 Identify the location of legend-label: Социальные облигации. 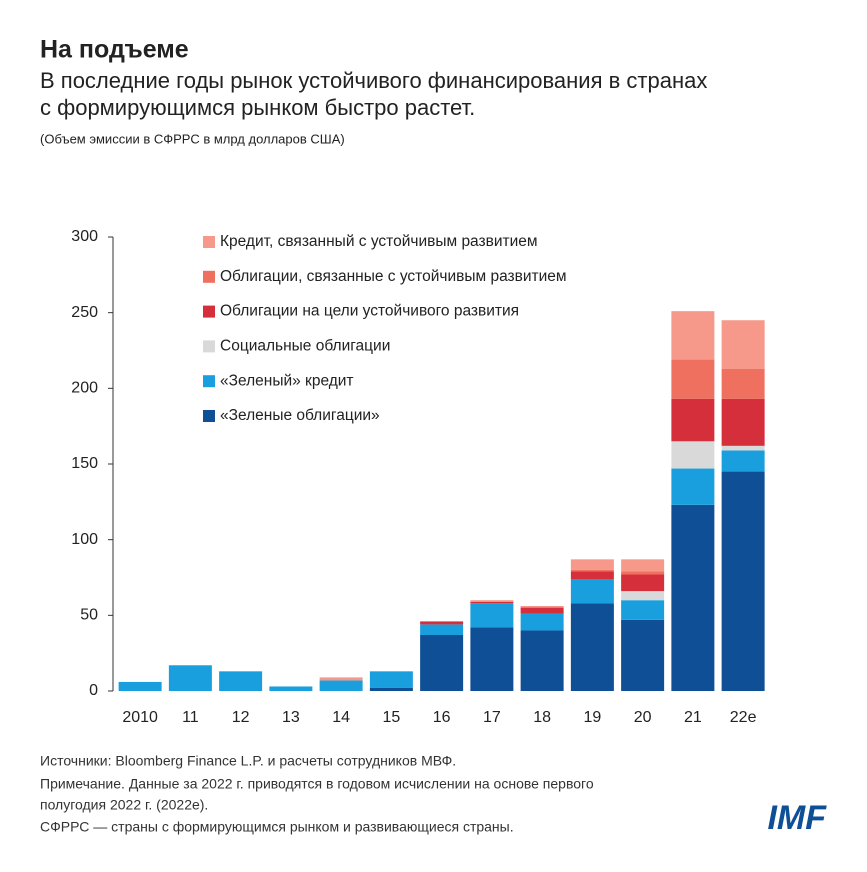
(305, 345).